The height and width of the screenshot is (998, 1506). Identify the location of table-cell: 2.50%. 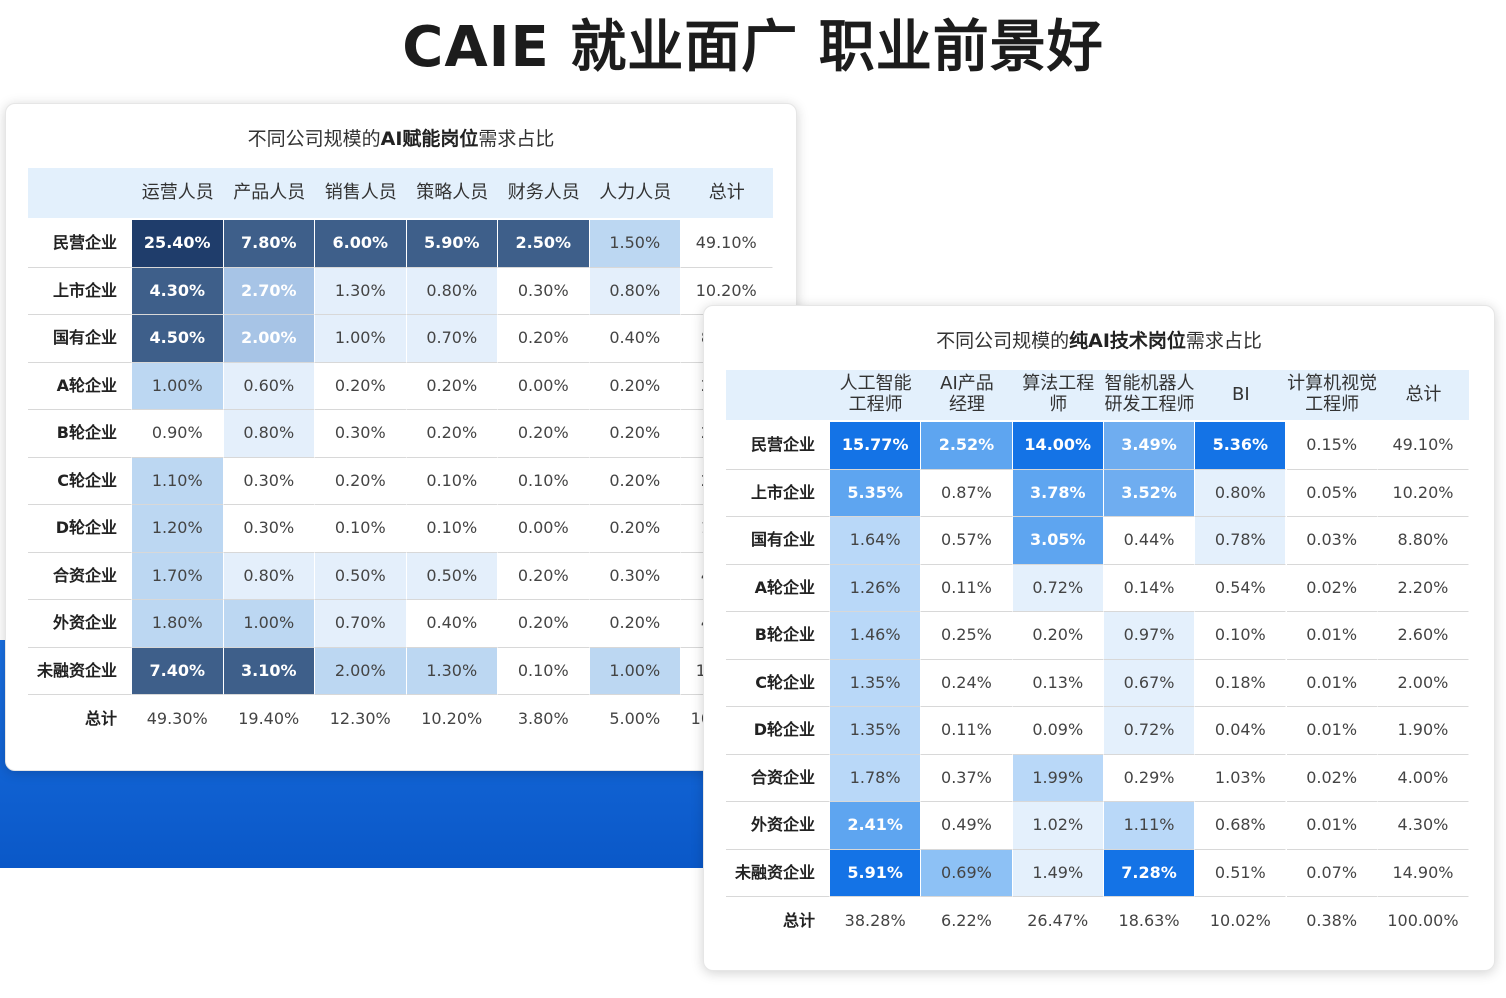
(544, 244).